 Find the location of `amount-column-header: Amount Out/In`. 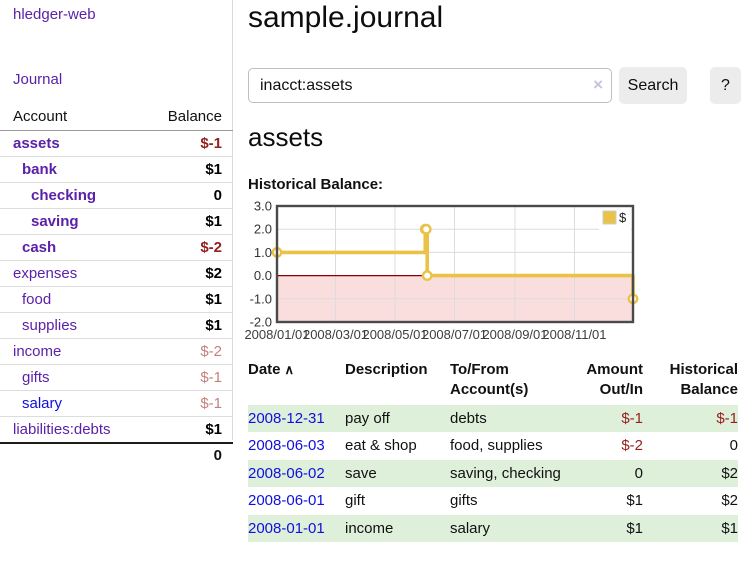

amount-column-header: Amount Out/In is located at coordinates (614, 379).